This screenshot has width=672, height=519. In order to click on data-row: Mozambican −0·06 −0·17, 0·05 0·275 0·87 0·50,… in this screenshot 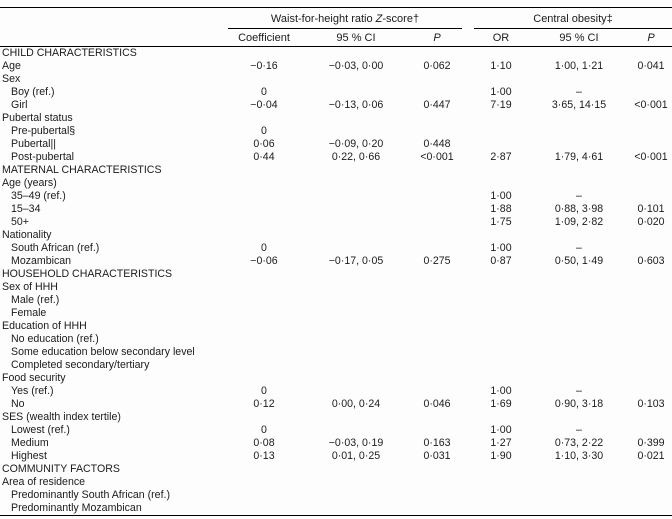, I will do `click(336, 261)`.